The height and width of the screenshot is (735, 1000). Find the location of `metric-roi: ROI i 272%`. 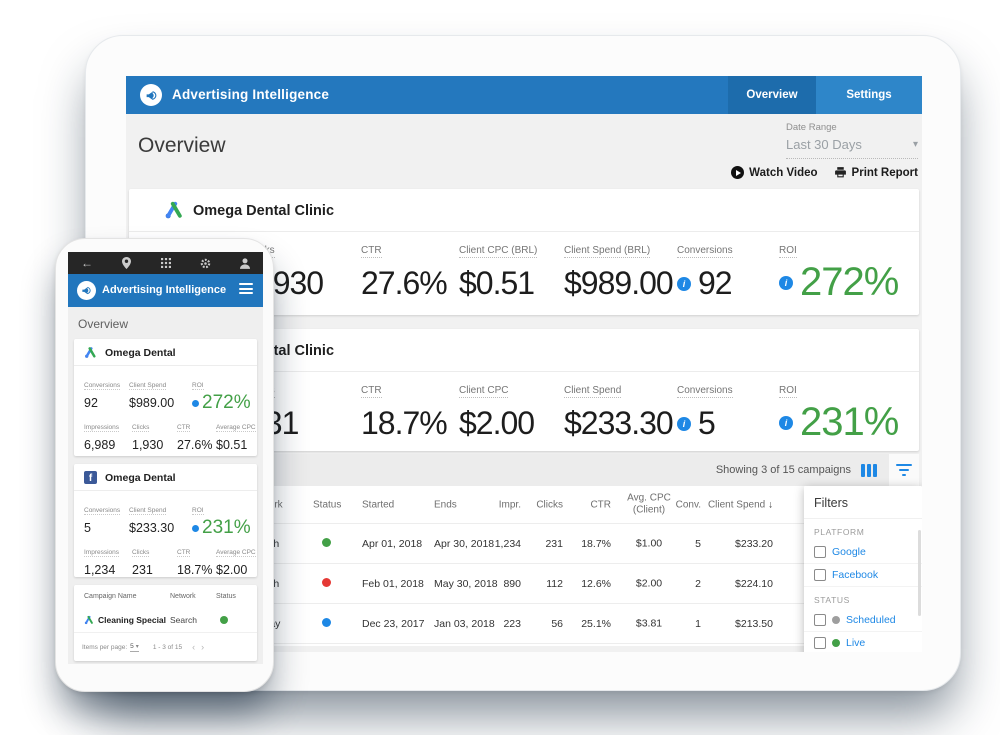

metric-roi: ROI i 272% is located at coordinates (839, 274).